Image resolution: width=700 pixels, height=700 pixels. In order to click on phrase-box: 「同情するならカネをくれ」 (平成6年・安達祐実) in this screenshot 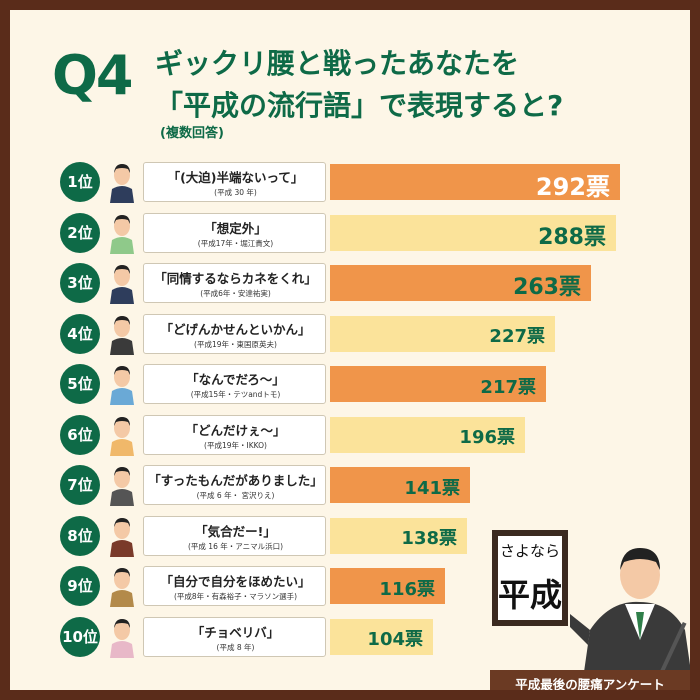, I will do `click(234, 283)`.